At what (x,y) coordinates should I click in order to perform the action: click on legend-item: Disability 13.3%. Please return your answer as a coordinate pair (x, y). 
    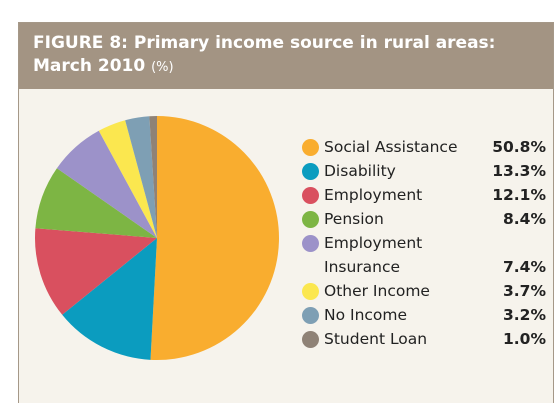
    Looking at the image, I should click on (424, 171).